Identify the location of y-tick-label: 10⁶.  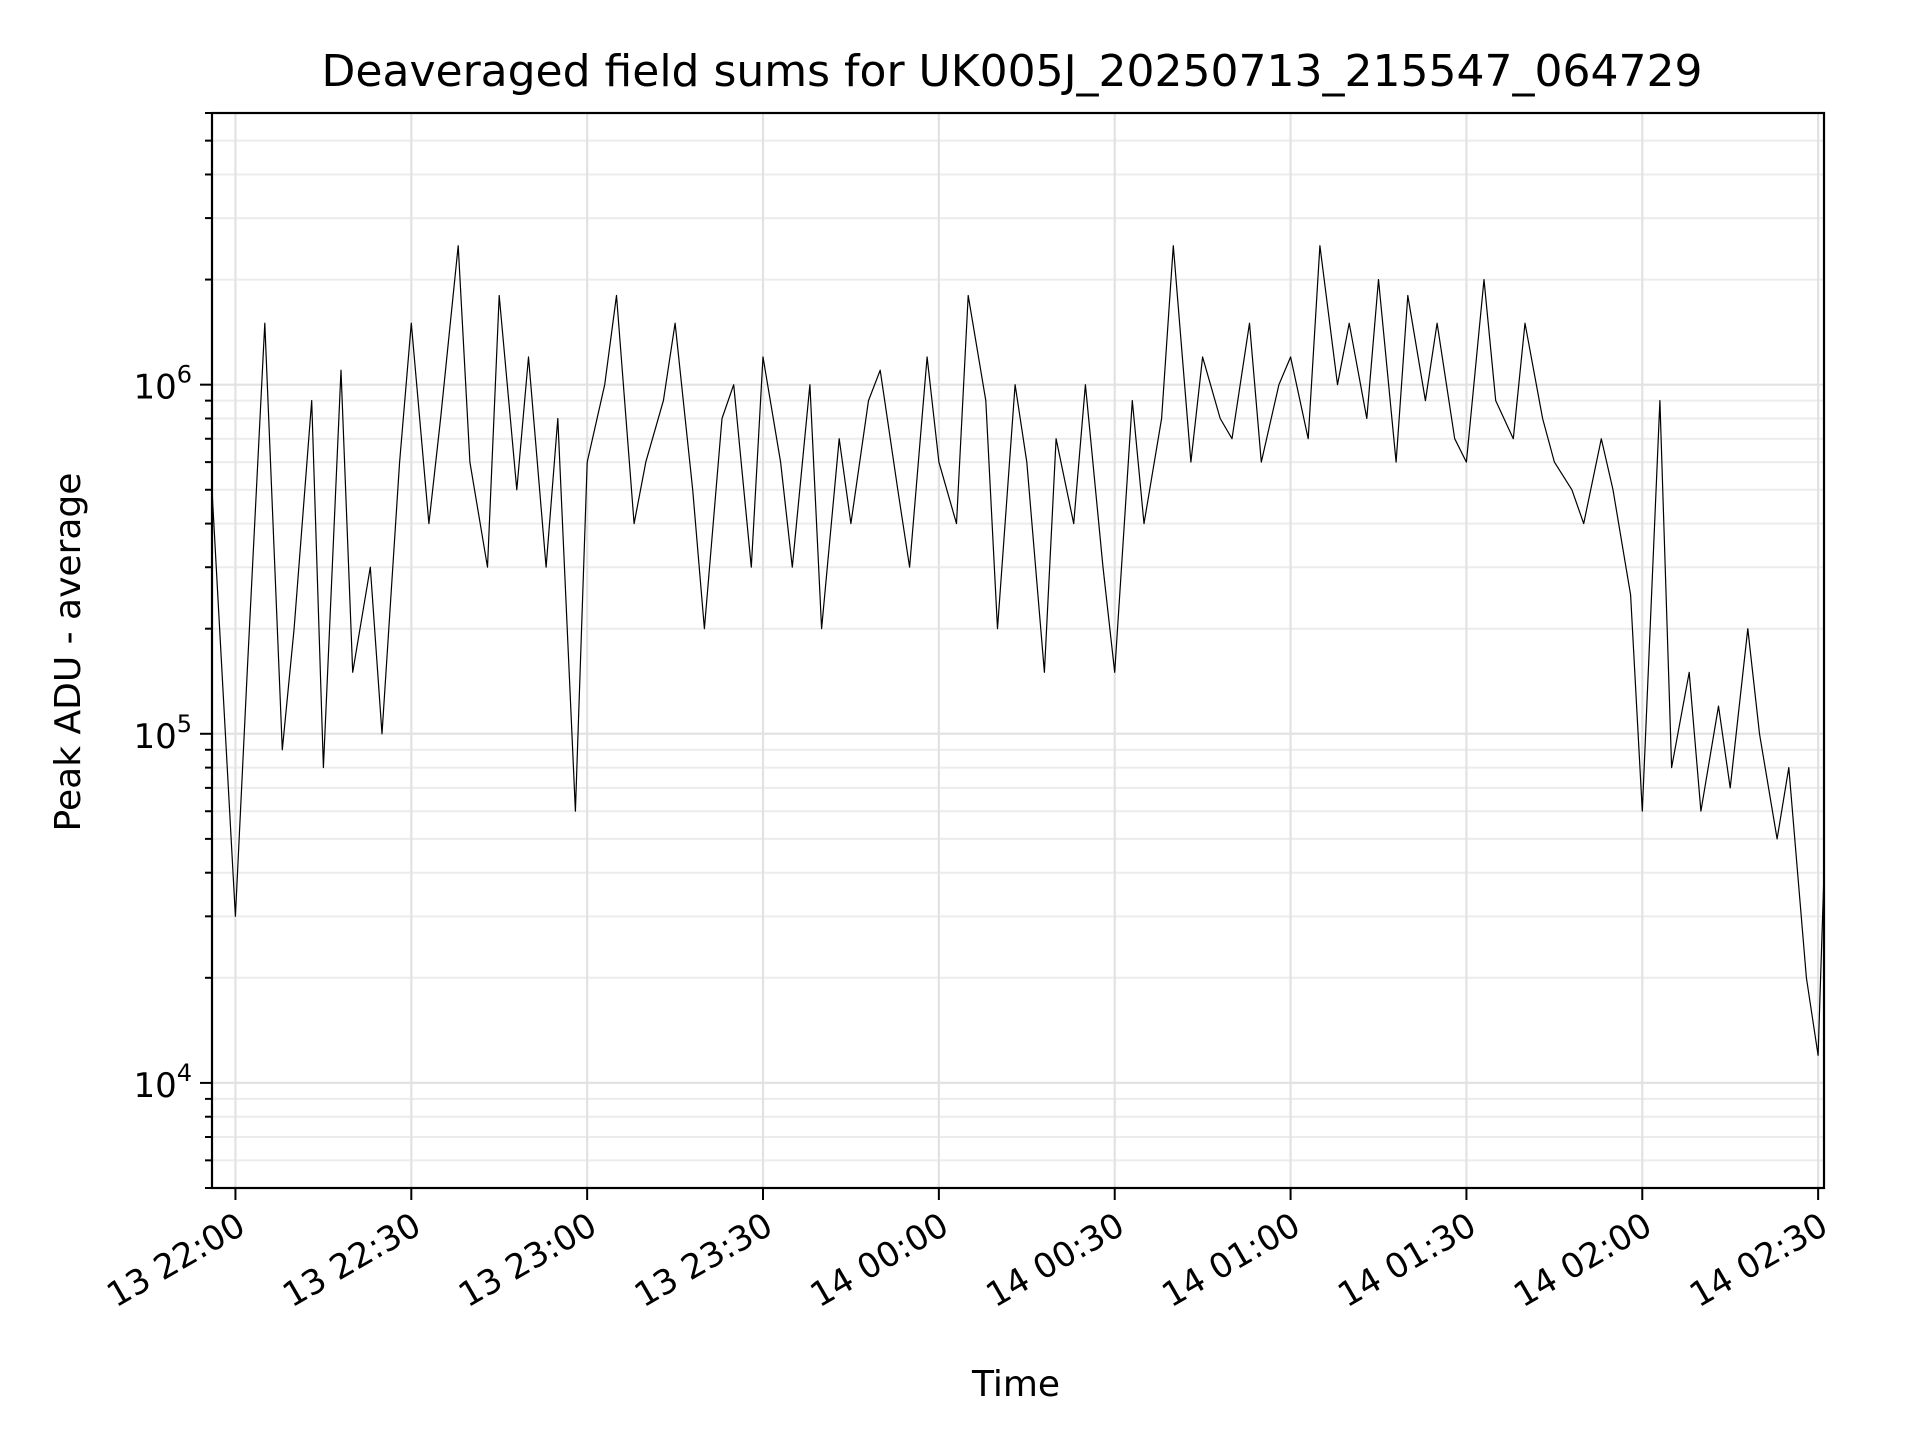
(162, 384).